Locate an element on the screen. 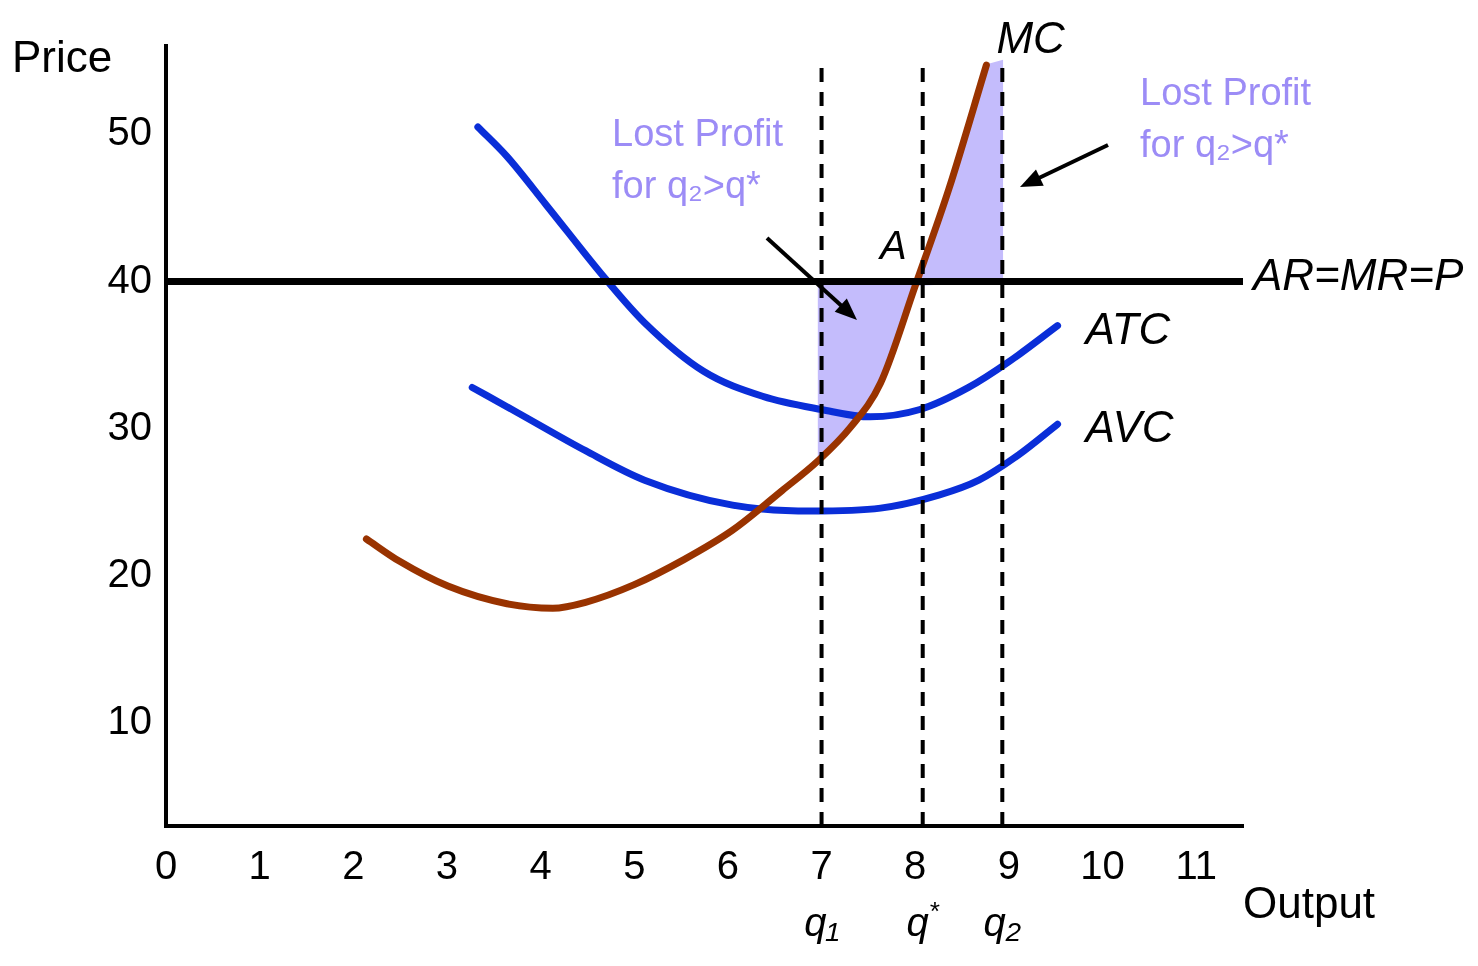 The width and height of the screenshot is (1478, 966). y-tick-label: 40 is located at coordinates (129, 278).